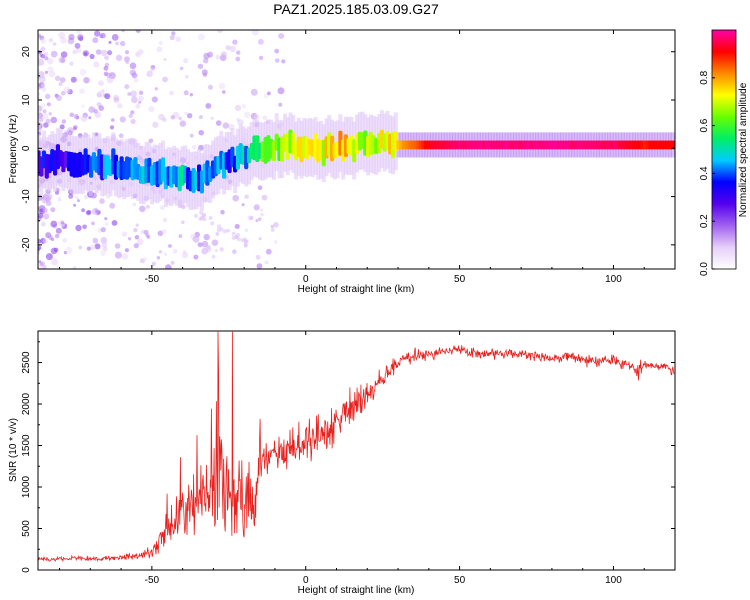 The width and height of the screenshot is (750, 600). I want to click on snr-y-axis-label: SNR (10 * v/v), so click(13, 450).